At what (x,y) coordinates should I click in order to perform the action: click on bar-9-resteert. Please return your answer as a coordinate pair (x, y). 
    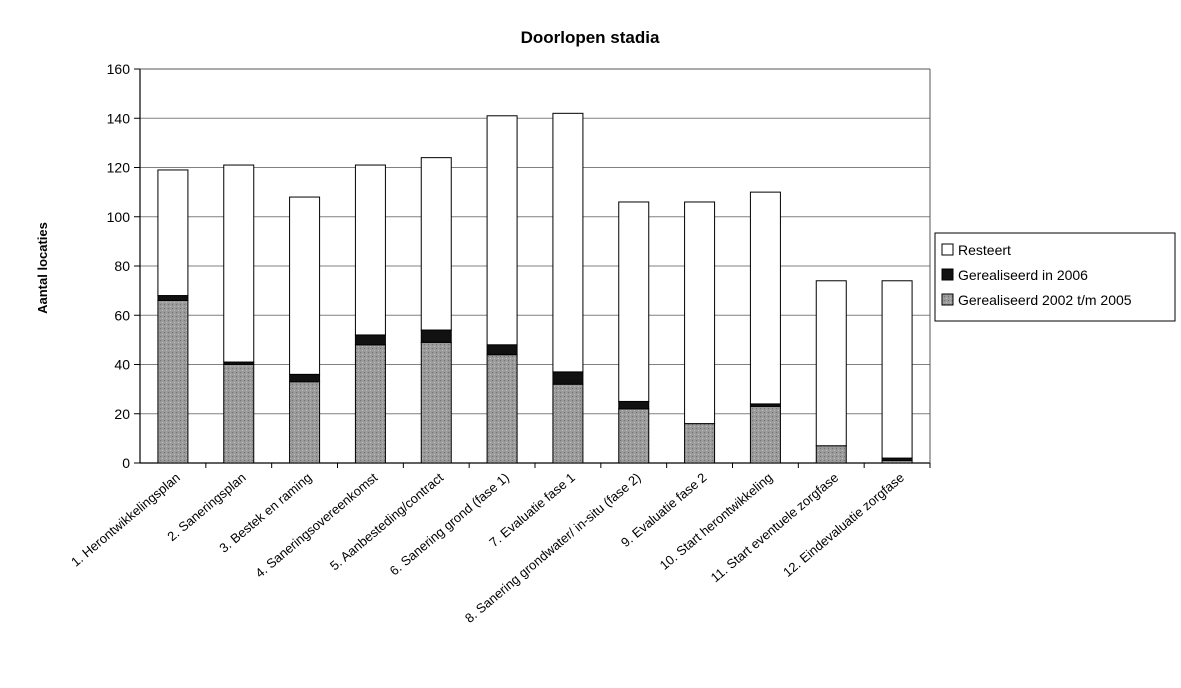
    Looking at the image, I should click on (700, 313).